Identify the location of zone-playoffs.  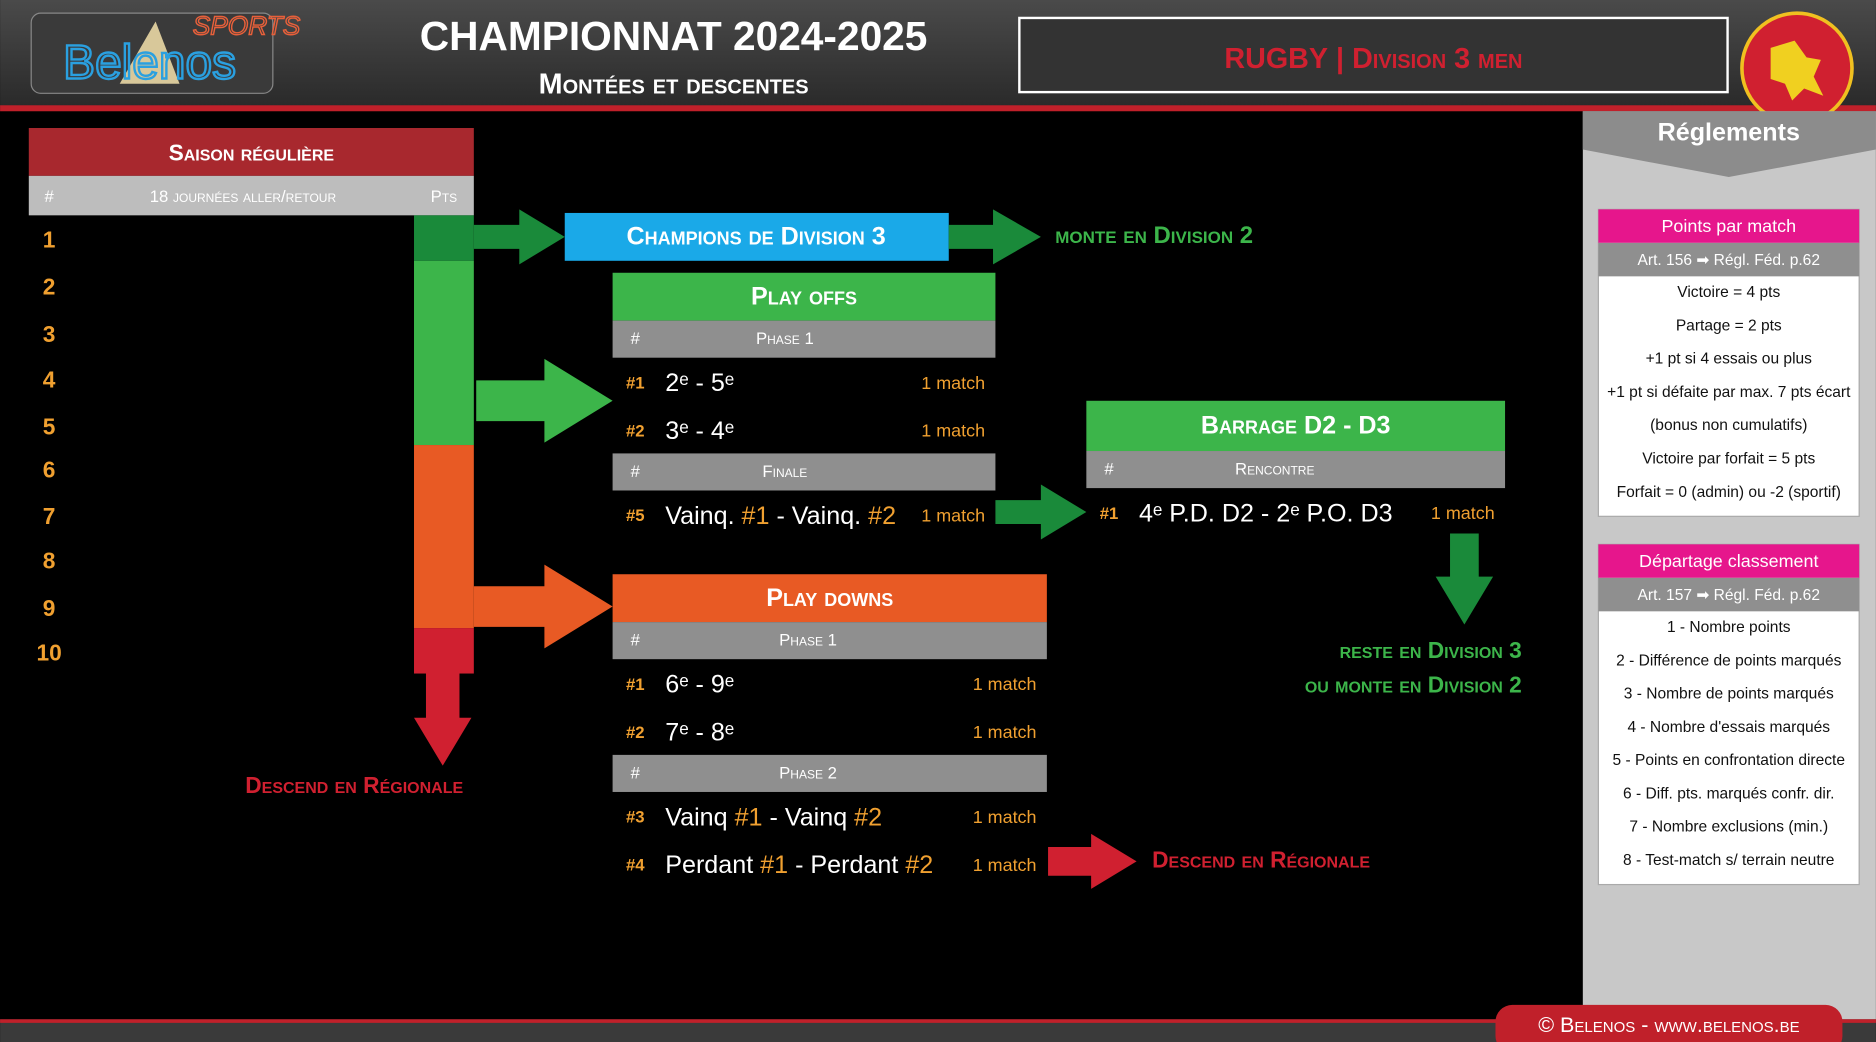
(444, 353).